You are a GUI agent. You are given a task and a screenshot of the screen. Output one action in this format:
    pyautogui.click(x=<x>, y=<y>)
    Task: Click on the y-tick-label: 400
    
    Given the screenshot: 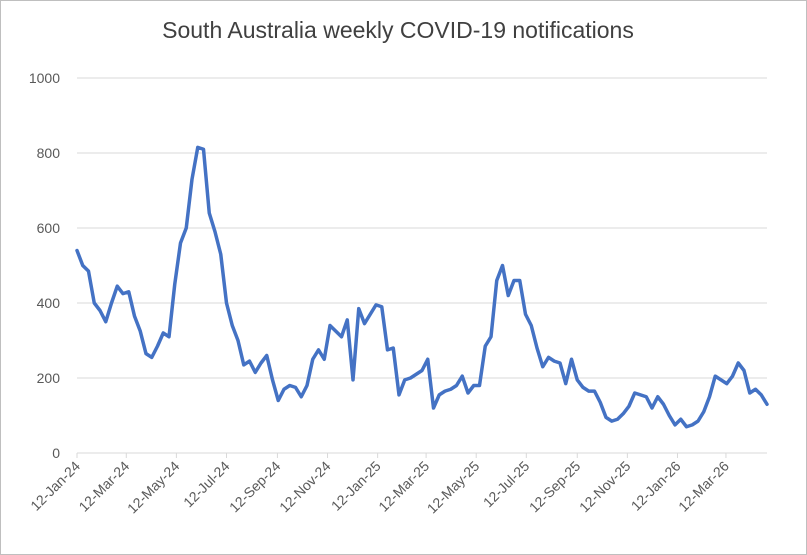 What is the action you would take?
    pyautogui.click(x=49, y=303)
    